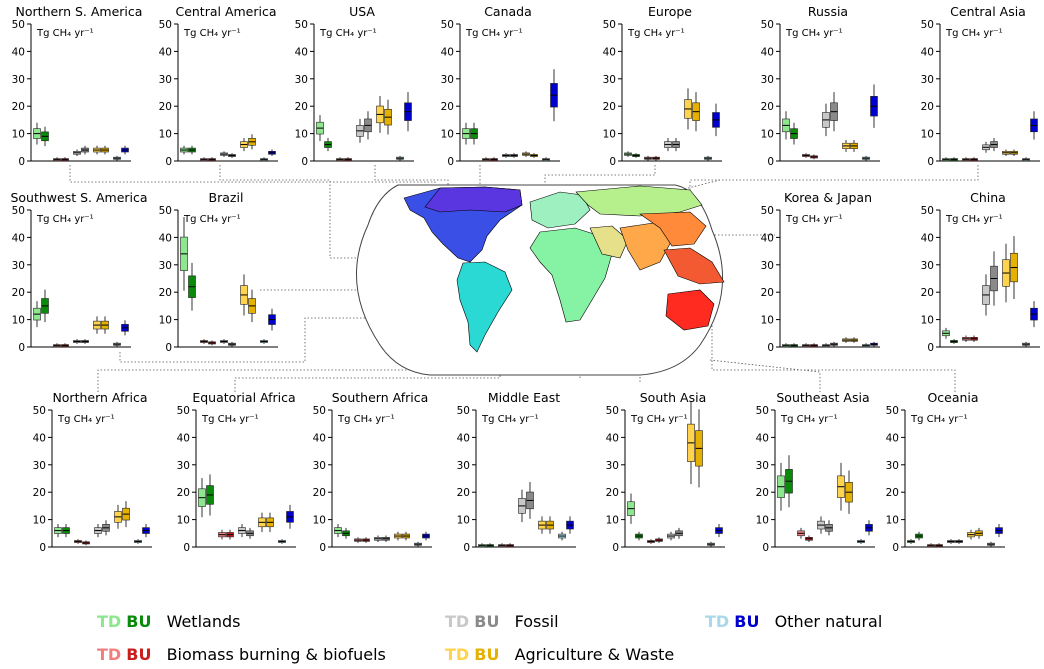 The width and height of the screenshot is (1044, 669). Describe the element at coordinates (473, 199) in the screenshot. I see `map-canada` at that location.